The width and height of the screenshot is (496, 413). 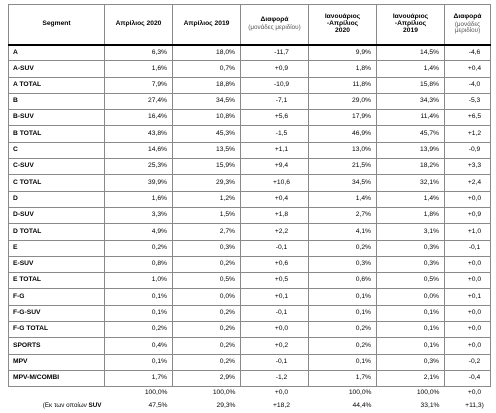 What do you see at coordinates (342, 199) in the screenshot?
I see `cell-jan-apr-2020: 1,4%` at bounding box center [342, 199].